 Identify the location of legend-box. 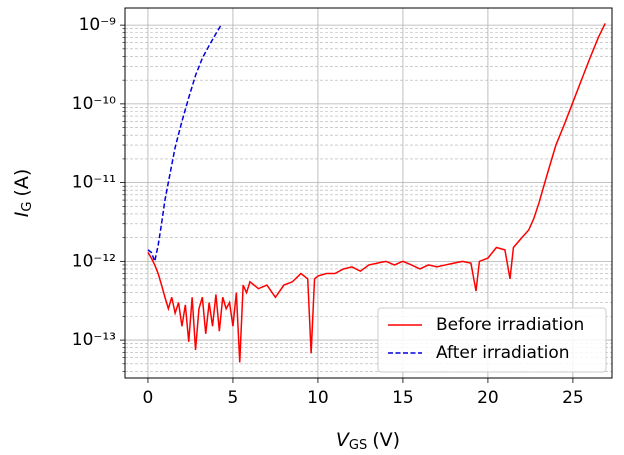
(492, 340).